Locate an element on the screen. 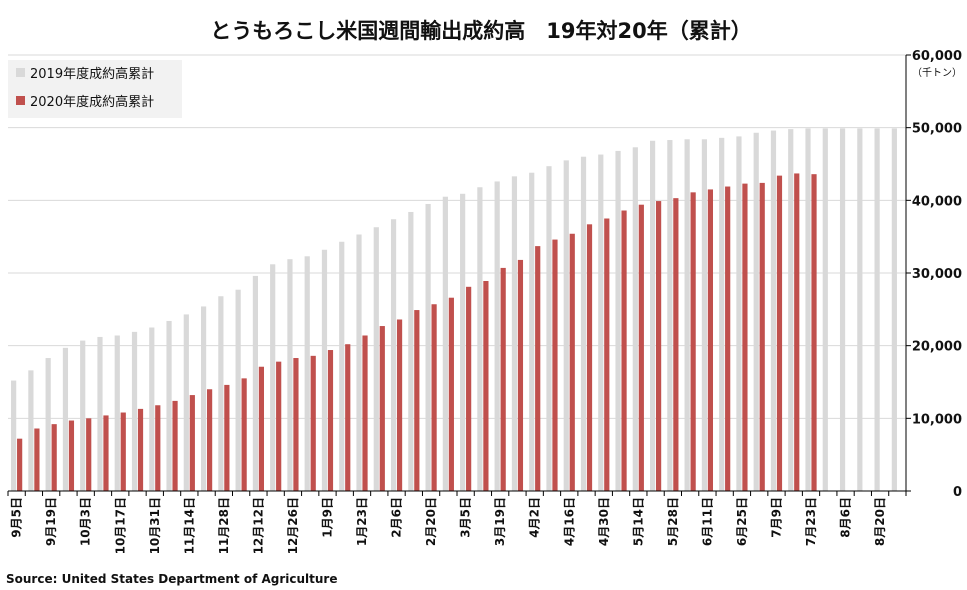  x-tick-label: 12月12日 is located at coordinates (258, 525).